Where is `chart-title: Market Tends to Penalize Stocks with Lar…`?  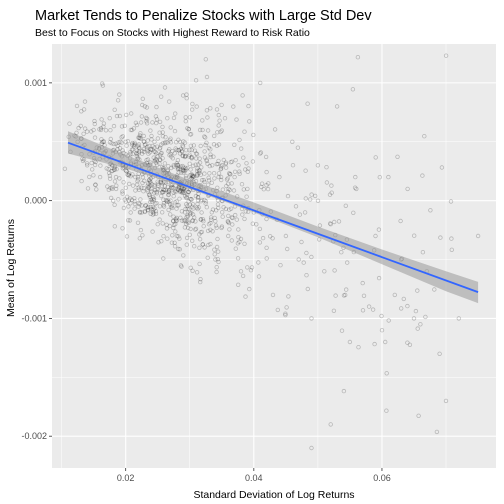
chart-title: Market Tends to Penalize Stocks with Lar… is located at coordinates (203, 16).